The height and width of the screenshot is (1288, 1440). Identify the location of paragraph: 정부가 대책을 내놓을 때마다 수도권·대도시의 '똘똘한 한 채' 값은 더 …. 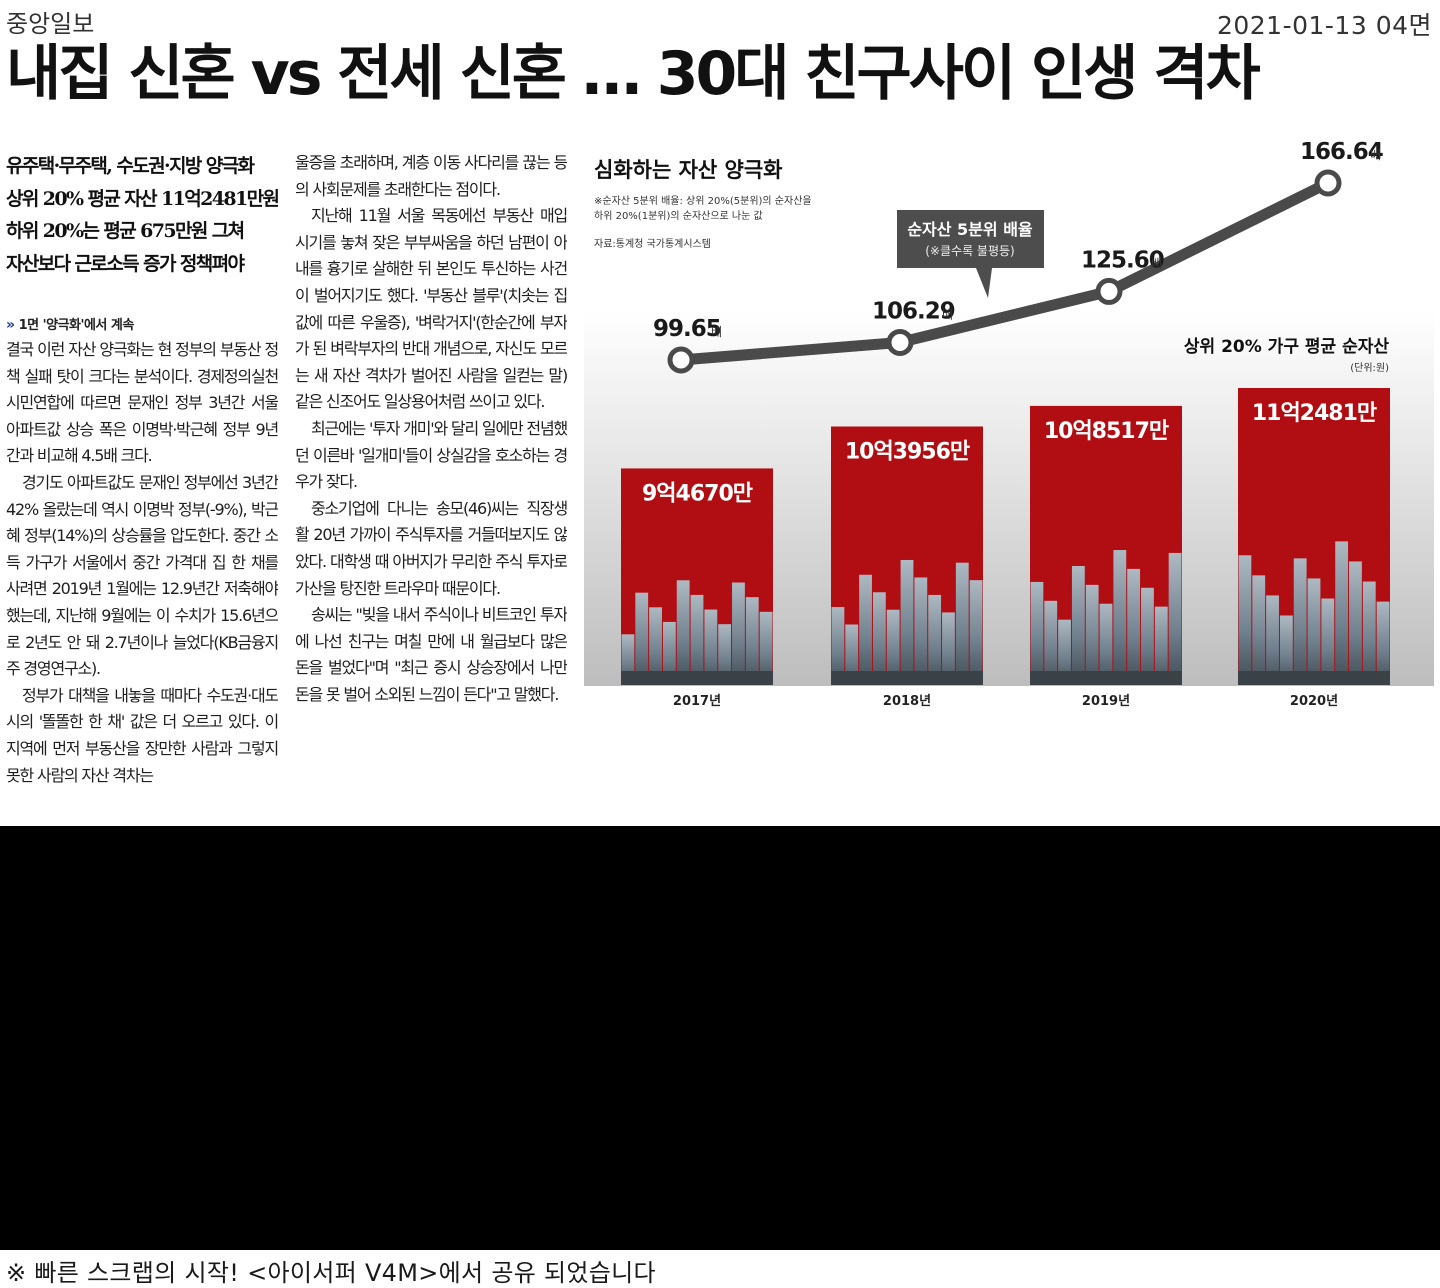
(142, 735).